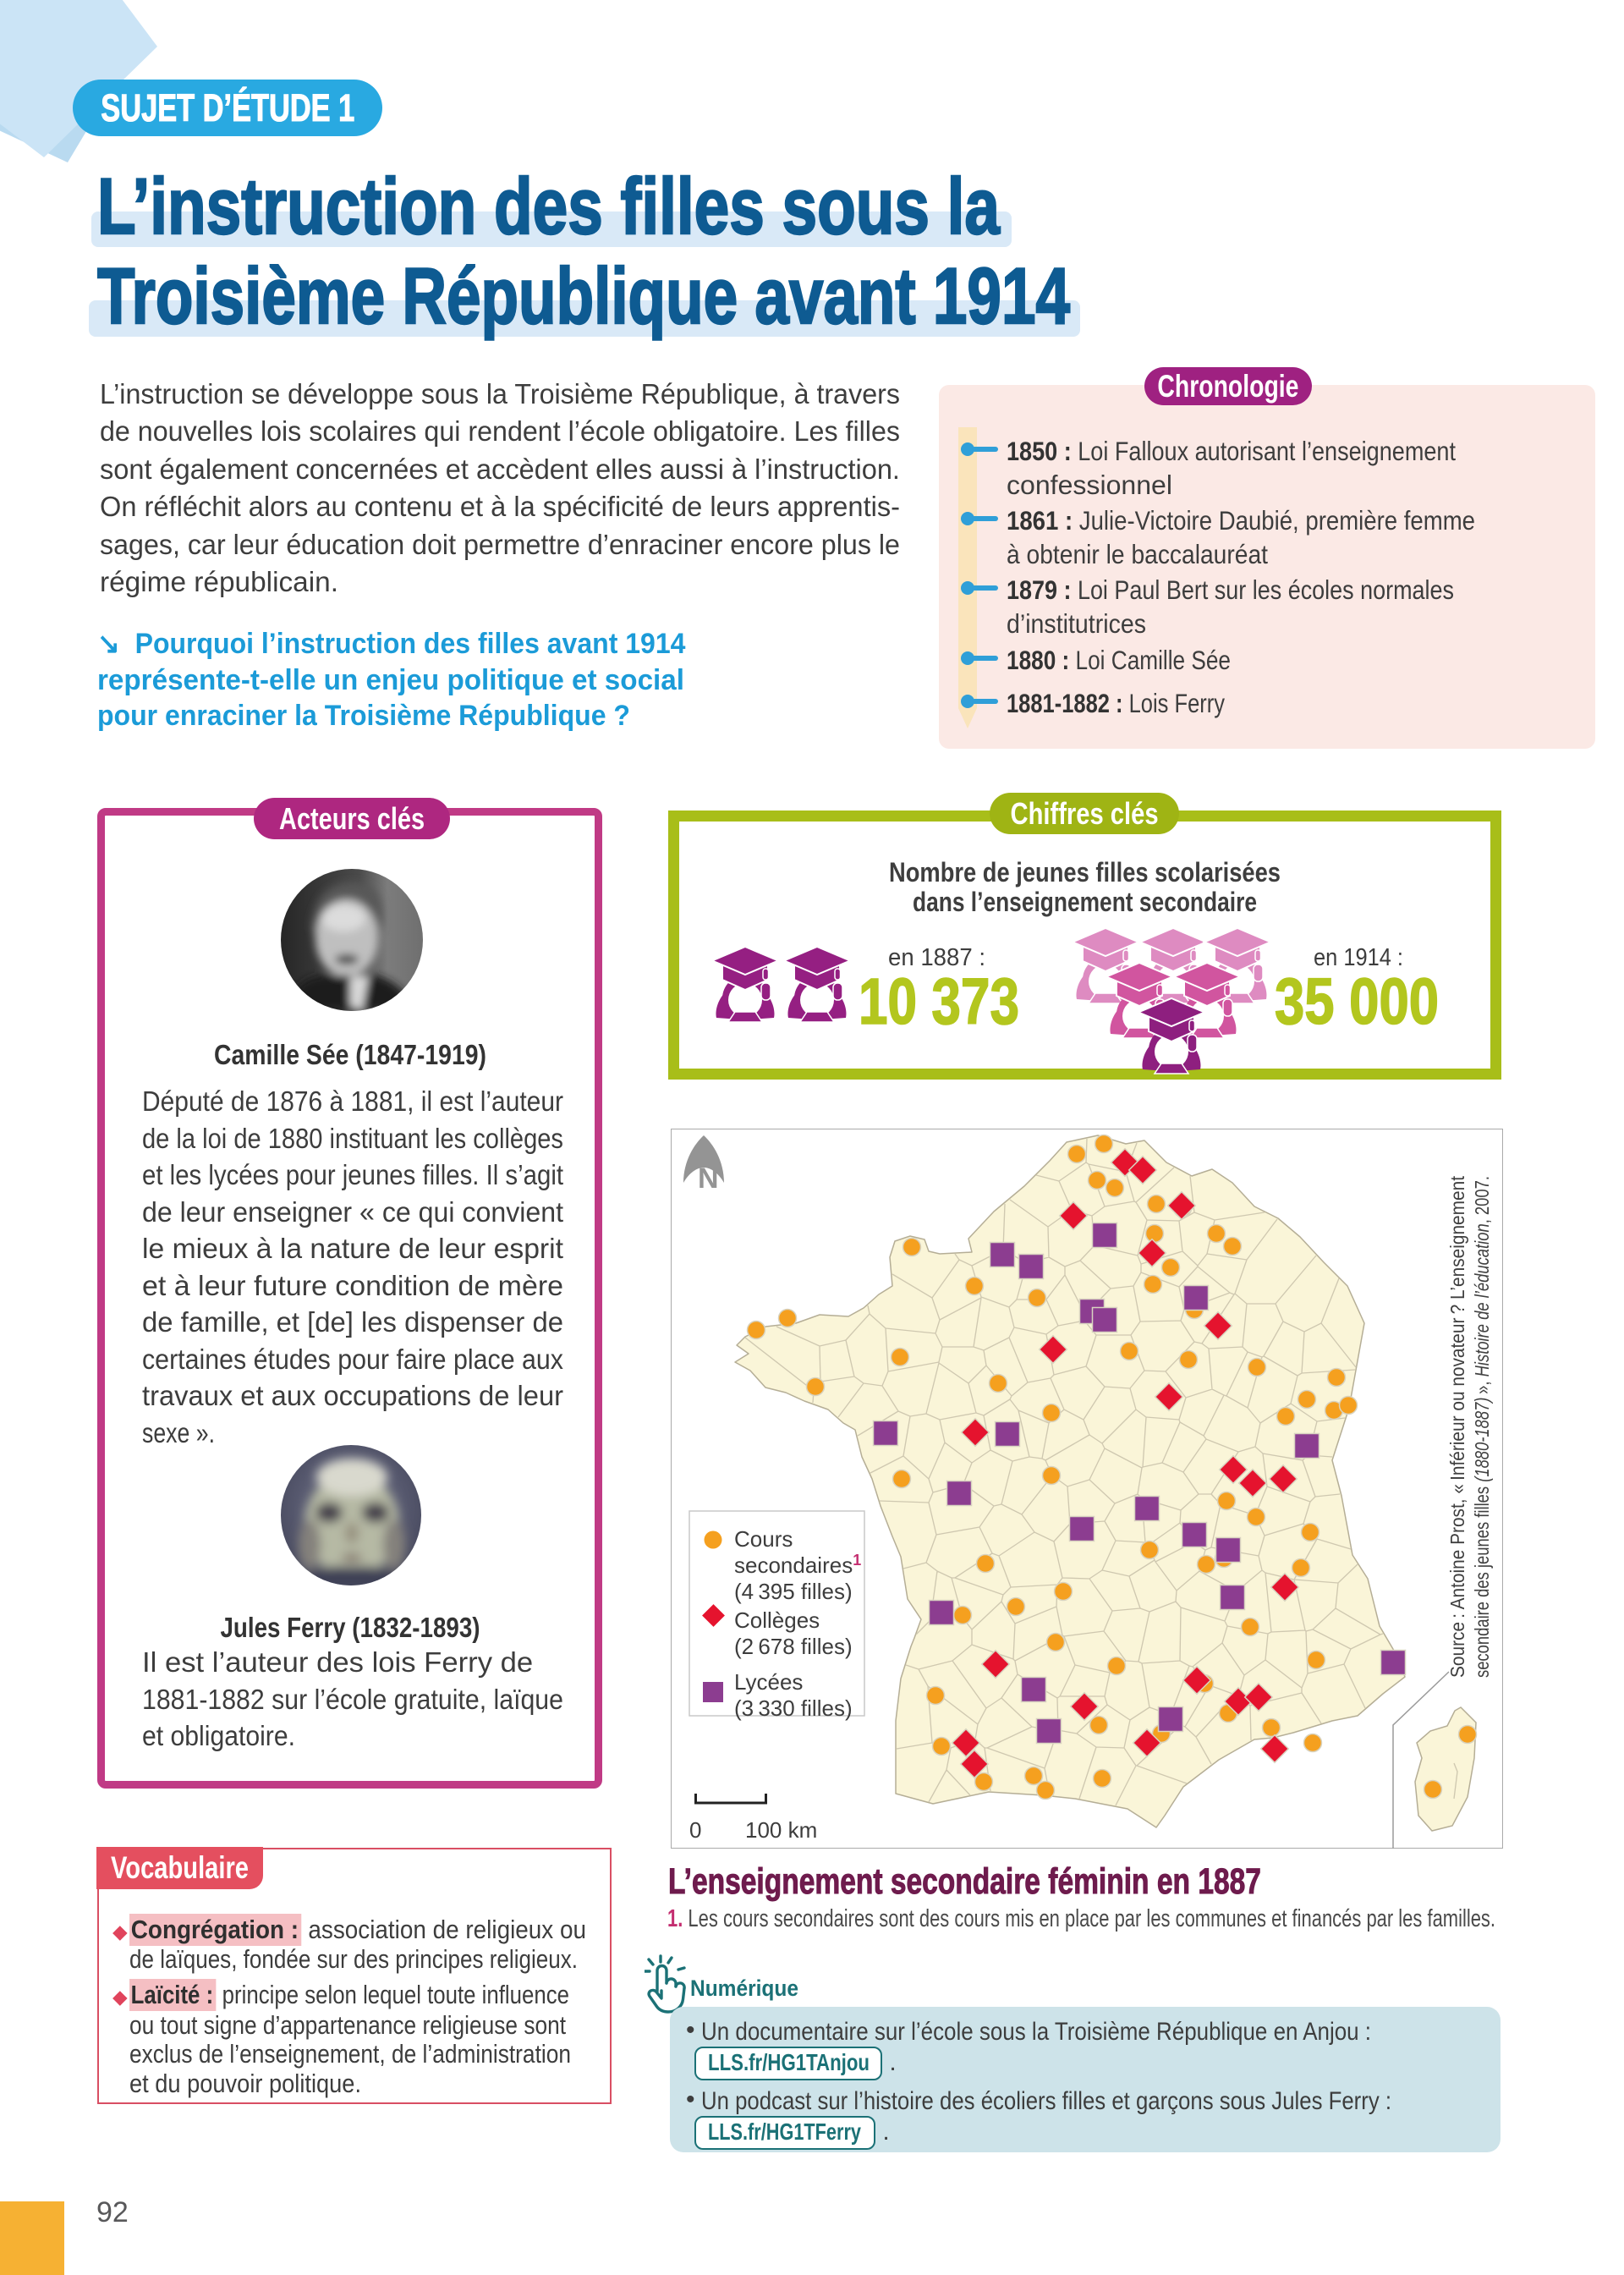 The image size is (1624, 2275). Describe the element at coordinates (708, 1178) in the screenshot. I see `svg-text: N` at that location.